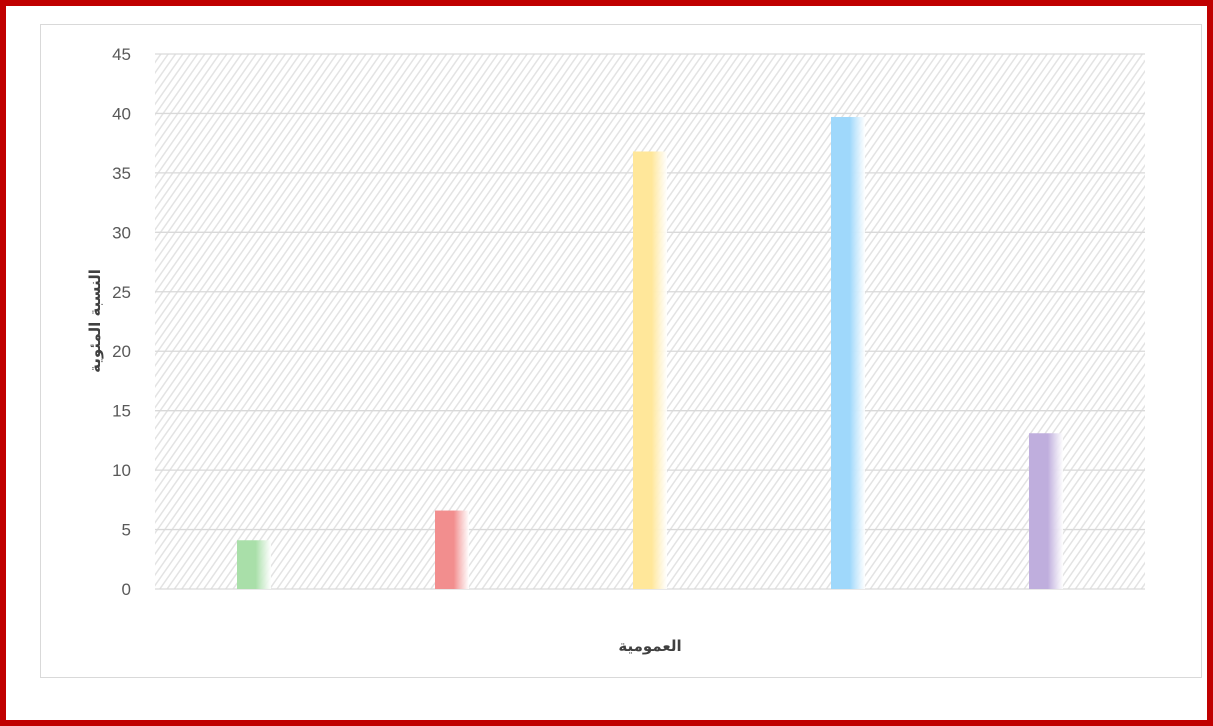 Image resolution: width=1213 pixels, height=726 pixels. Describe the element at coordinates (126, 530) in the screenshot. I see `y-tick-label: 5` at that location.